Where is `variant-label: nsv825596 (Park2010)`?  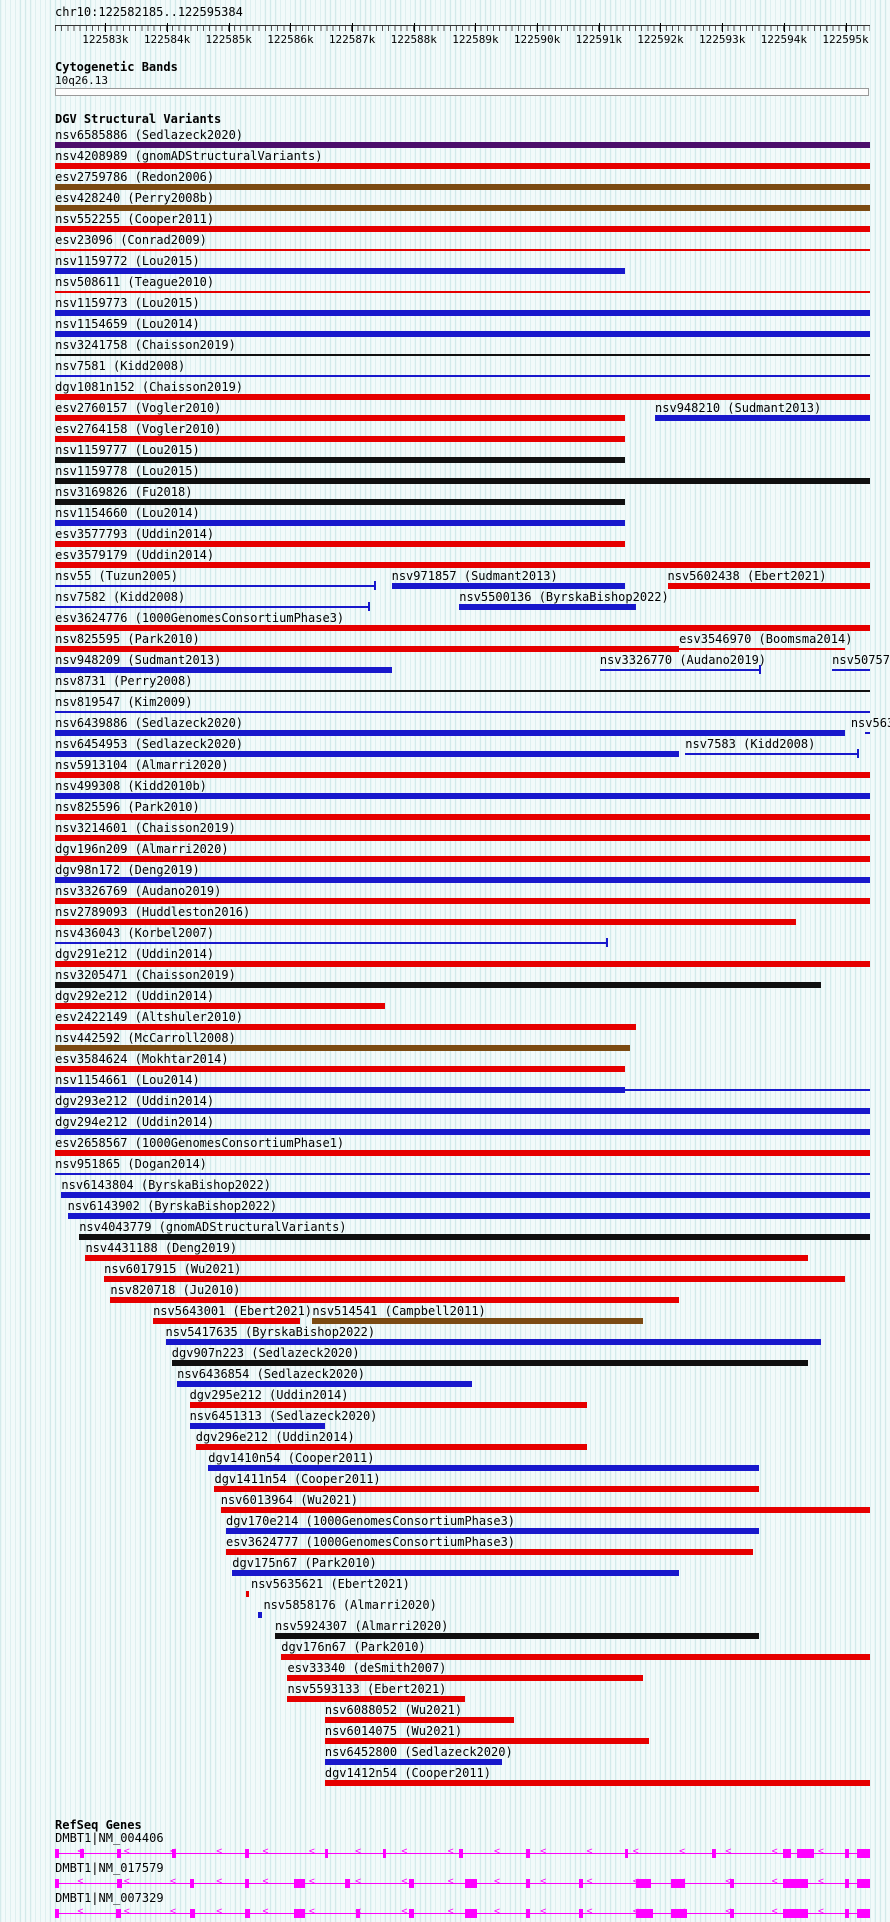
variant-label: nsv825596 (Park2010) is located at coordinates (127, 807).